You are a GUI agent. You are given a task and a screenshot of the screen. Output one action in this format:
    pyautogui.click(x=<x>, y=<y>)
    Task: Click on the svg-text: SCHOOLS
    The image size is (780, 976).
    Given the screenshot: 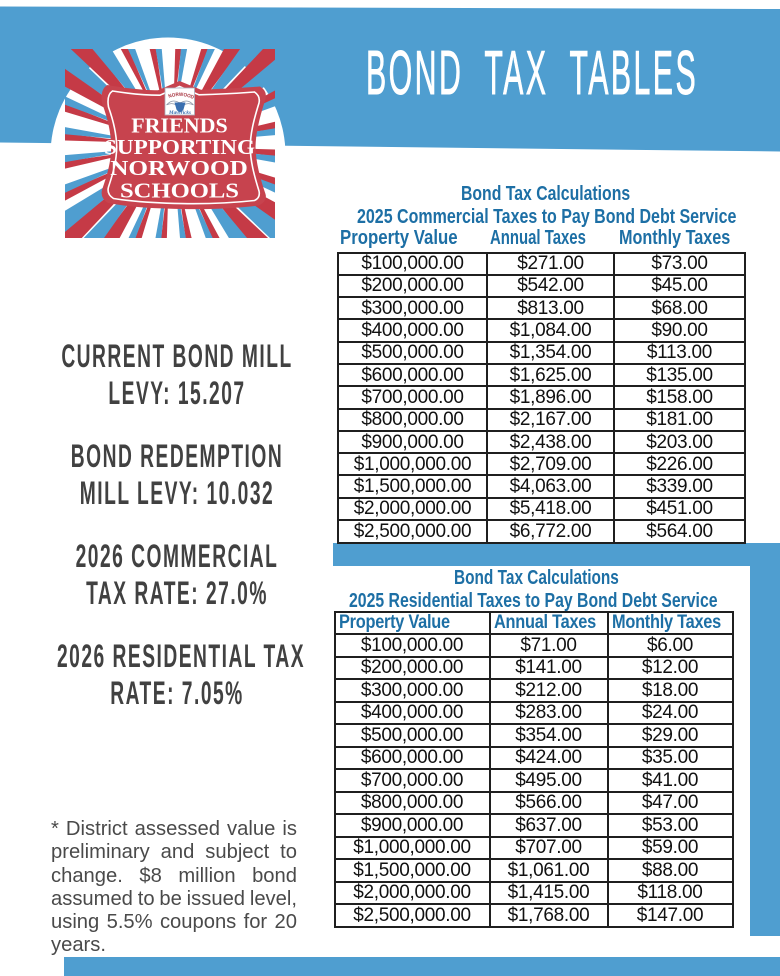 What is the action you would take?
    pyautogui.click(x=179, y=191)
    